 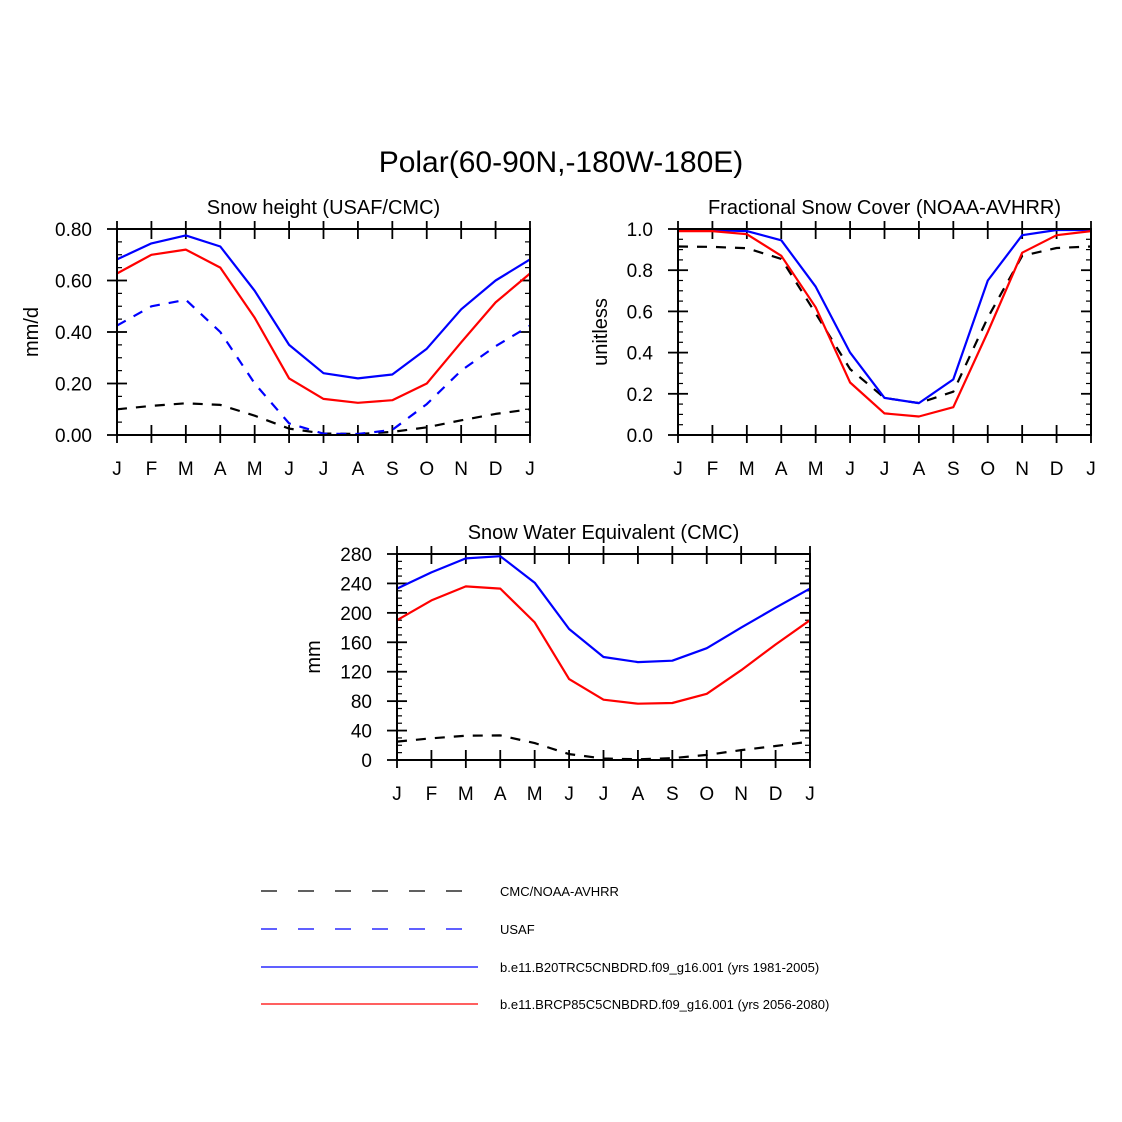 What do you see at coordinates (640, 312) in the screenshot?
I see `y-tick-label: 0.6` at bounding box center [640, 312].